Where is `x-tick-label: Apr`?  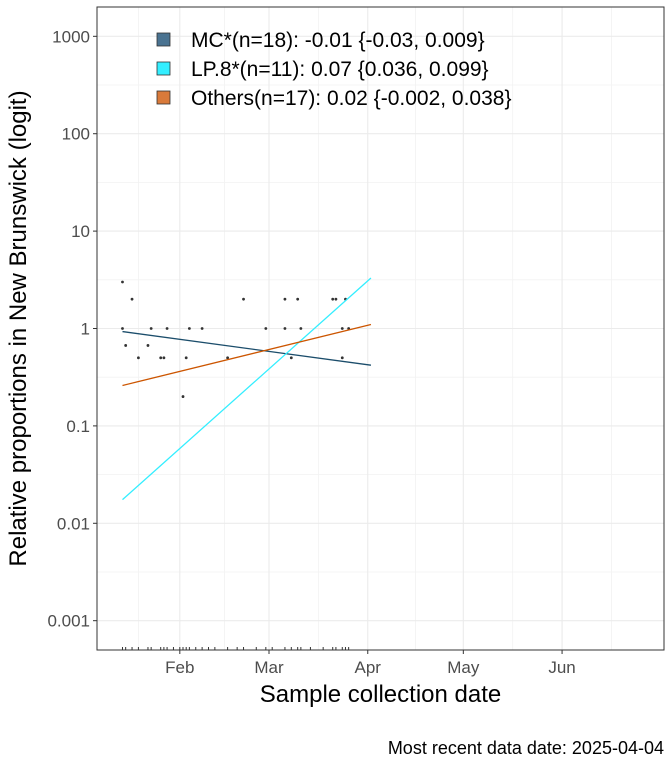
x-tick-label: Apr is located at coordinates (368, 667).